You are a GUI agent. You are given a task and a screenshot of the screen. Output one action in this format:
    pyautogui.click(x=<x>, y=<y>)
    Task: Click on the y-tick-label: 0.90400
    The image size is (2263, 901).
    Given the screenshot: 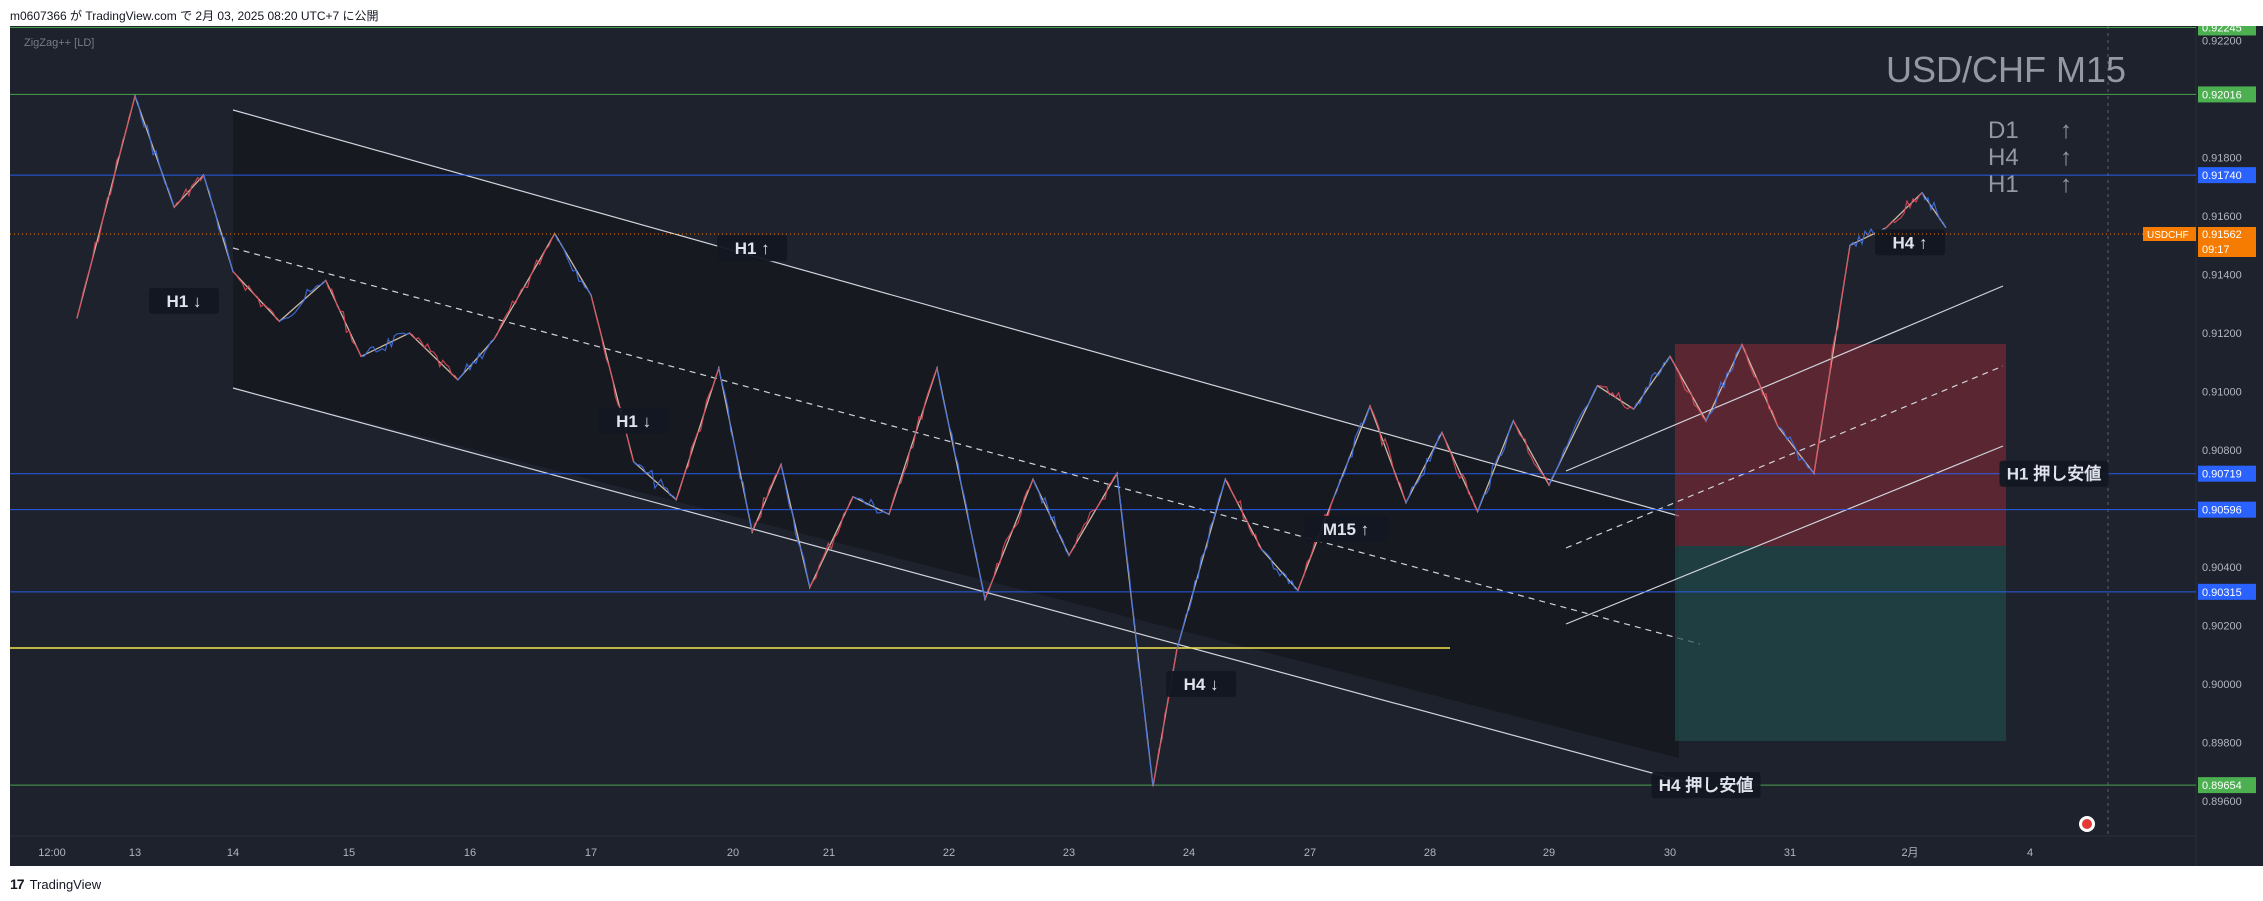 What is the action you would take?
    pyautogui.click(x=2222, y=568)
    